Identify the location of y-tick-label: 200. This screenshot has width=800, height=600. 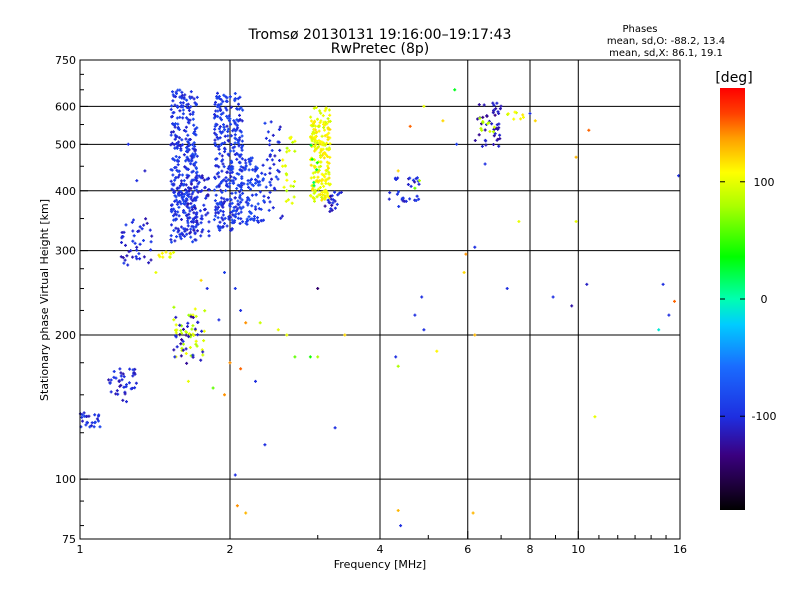
(65, 335).